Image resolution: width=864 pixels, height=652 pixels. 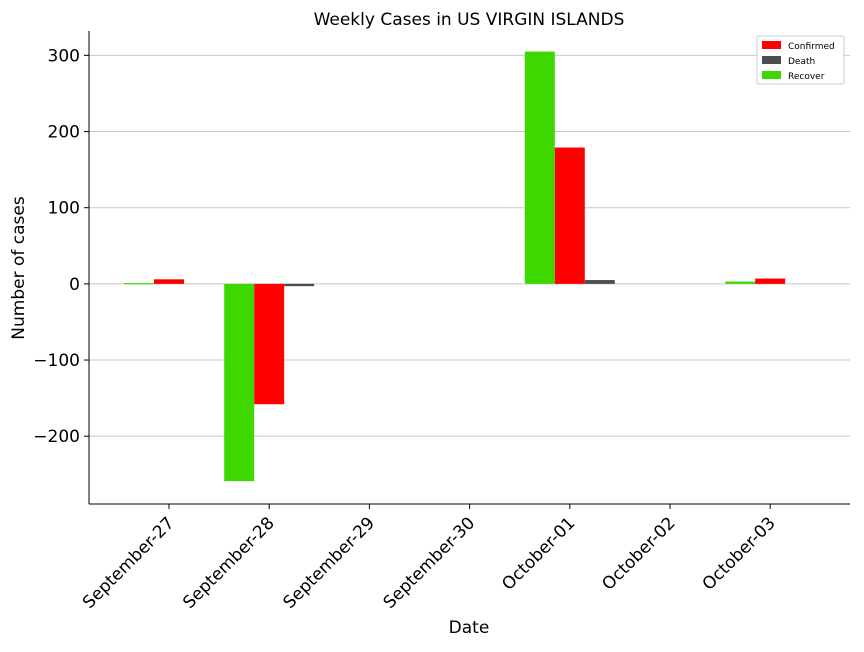 I want to click on x-tick-label: October-03, so click(x=739, y=553).